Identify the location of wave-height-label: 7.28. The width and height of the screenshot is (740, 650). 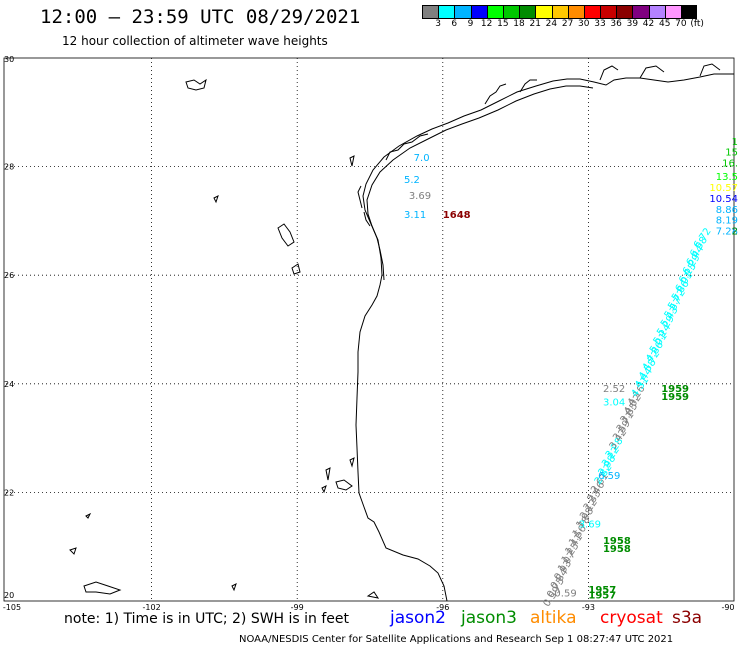
(727, 231).